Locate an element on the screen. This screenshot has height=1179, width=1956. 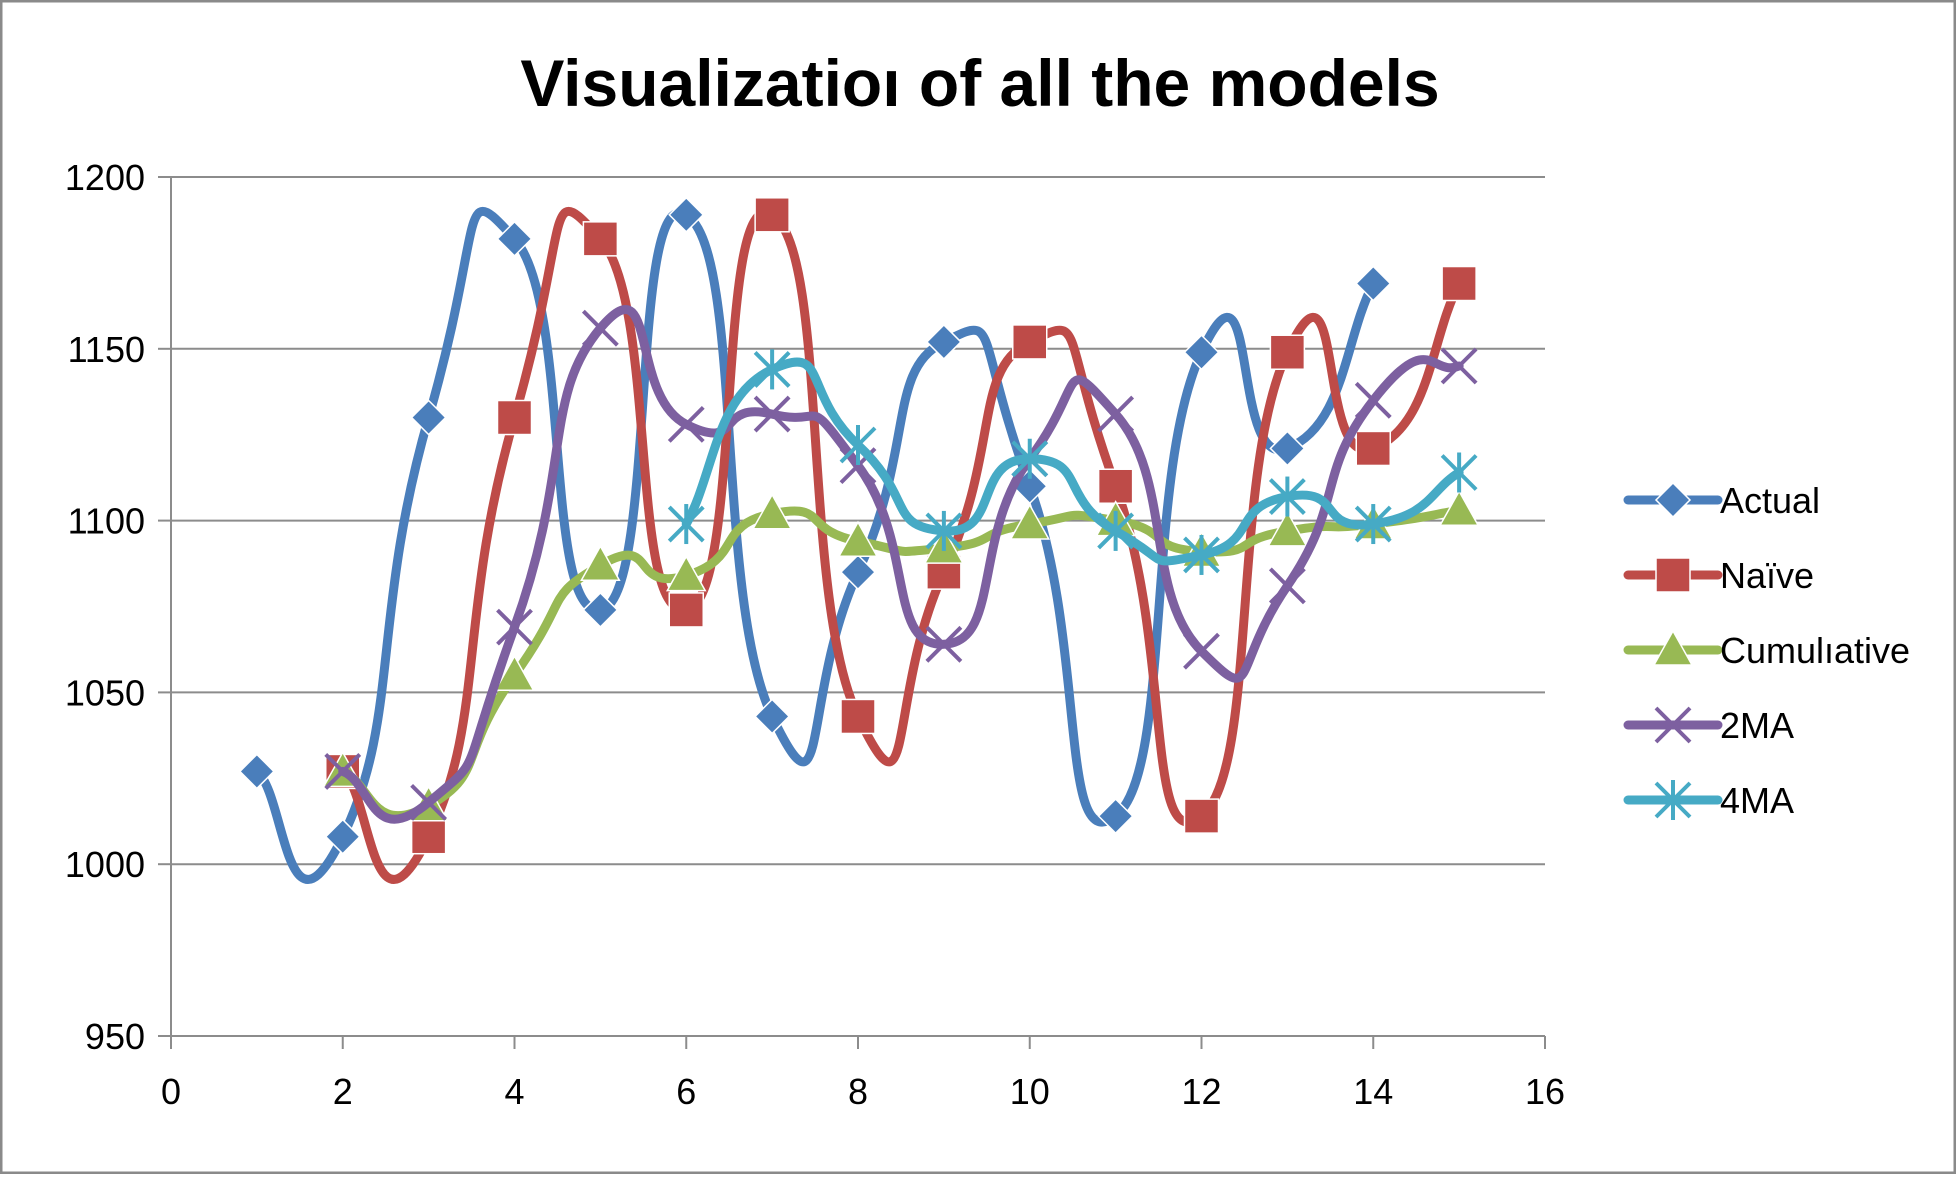
legend-marker-na-ve is located at coordinates (1673, 575).